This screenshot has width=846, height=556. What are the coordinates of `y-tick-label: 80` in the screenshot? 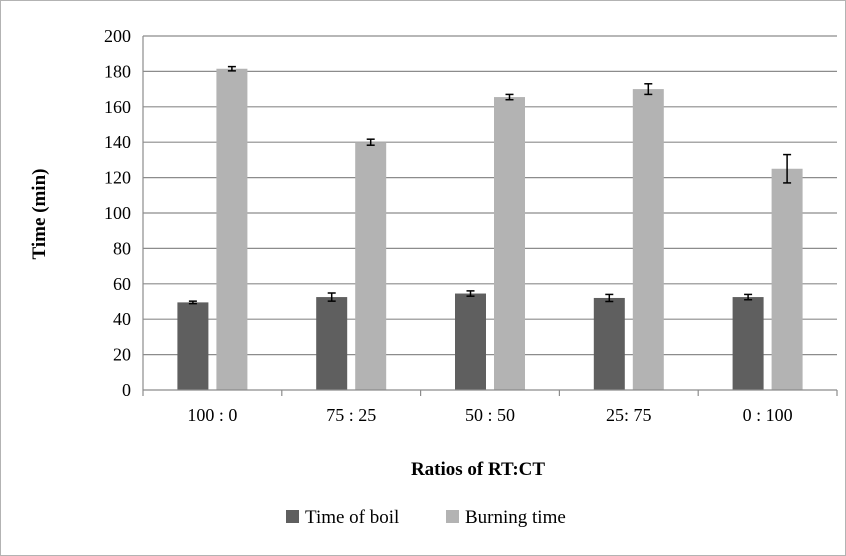 It's located at (122, 248).